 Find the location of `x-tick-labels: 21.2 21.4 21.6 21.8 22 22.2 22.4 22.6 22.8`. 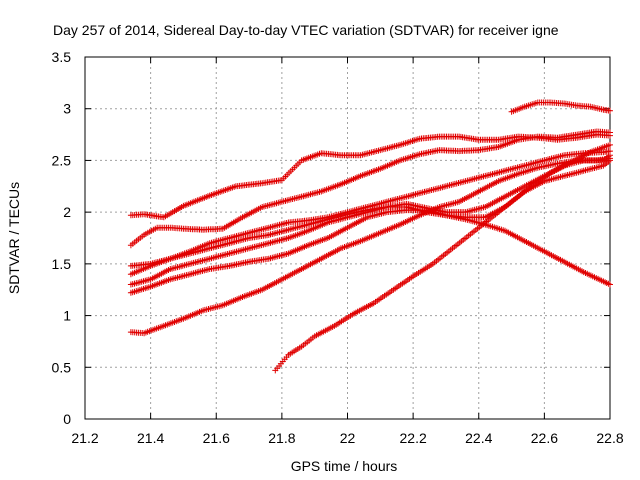

x-tick-labels: 21.2 21.4 21.6 21.8 22 22.2 22.4 22.6 22.8 is located at coordinates (347, 438).